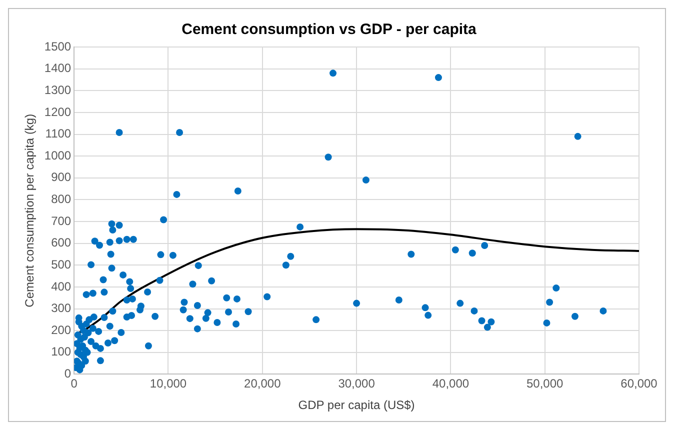  Describe the element at coordinates (61, 308) in the screenshot. I see `y-tick-label: 300` at that location.